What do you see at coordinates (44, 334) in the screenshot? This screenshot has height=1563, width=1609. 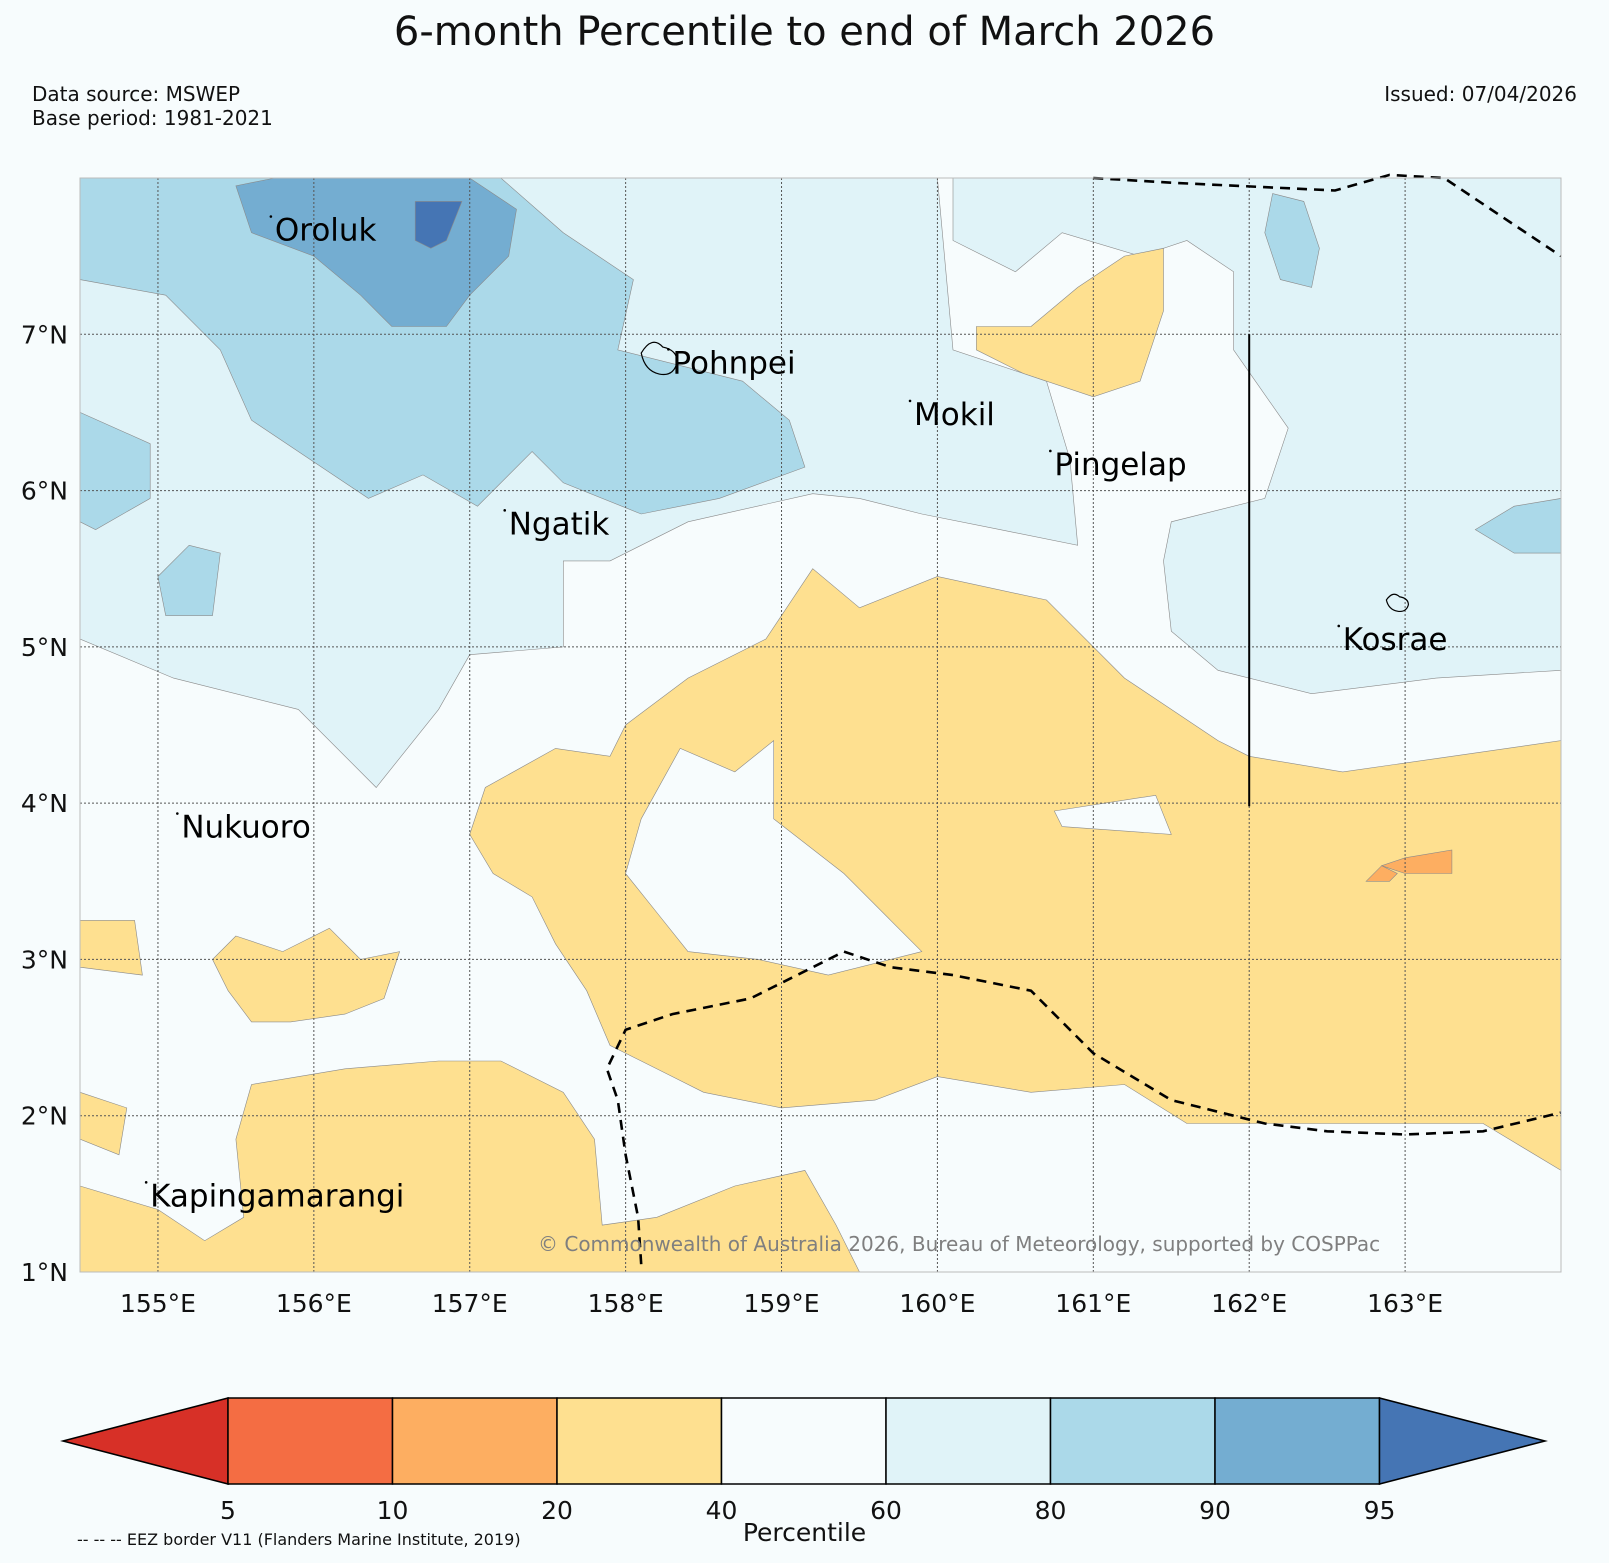 I see `lat-tick-label: 7°N` at bounding box center [44, 334].